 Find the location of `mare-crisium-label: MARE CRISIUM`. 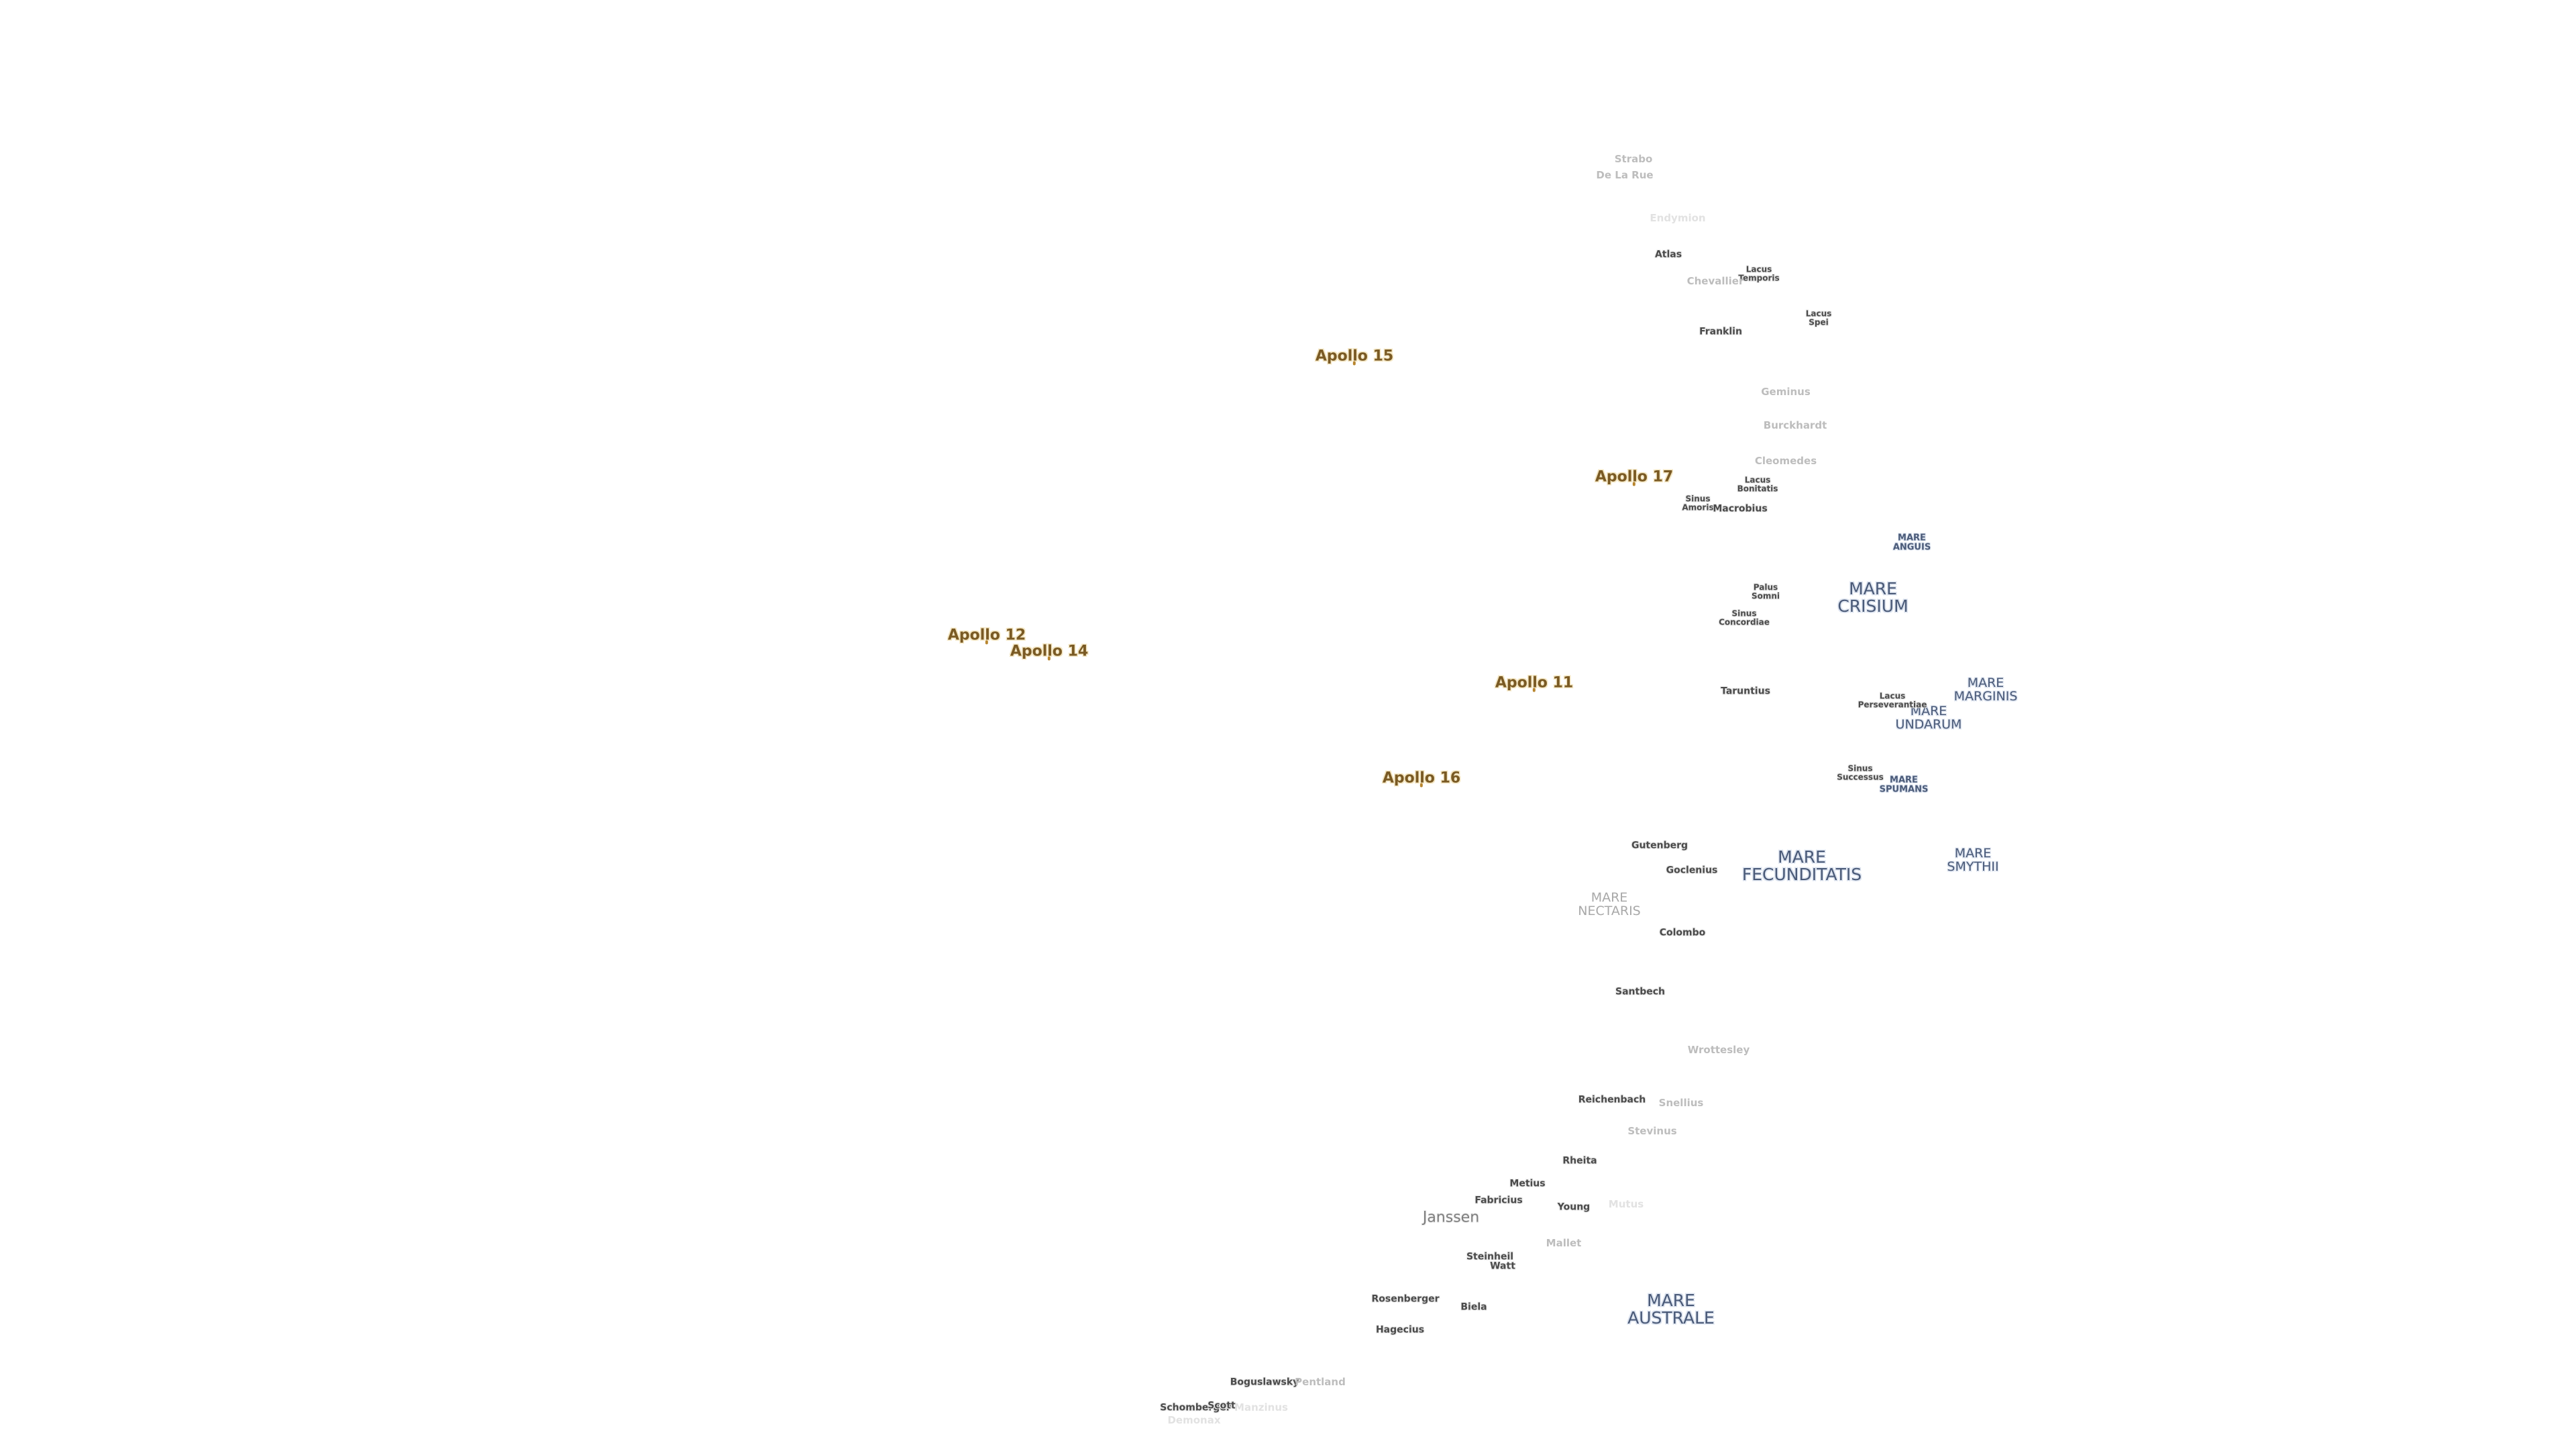

mare-crisium-label: MARE CRISIUM is located at coordinates (1873, 597).